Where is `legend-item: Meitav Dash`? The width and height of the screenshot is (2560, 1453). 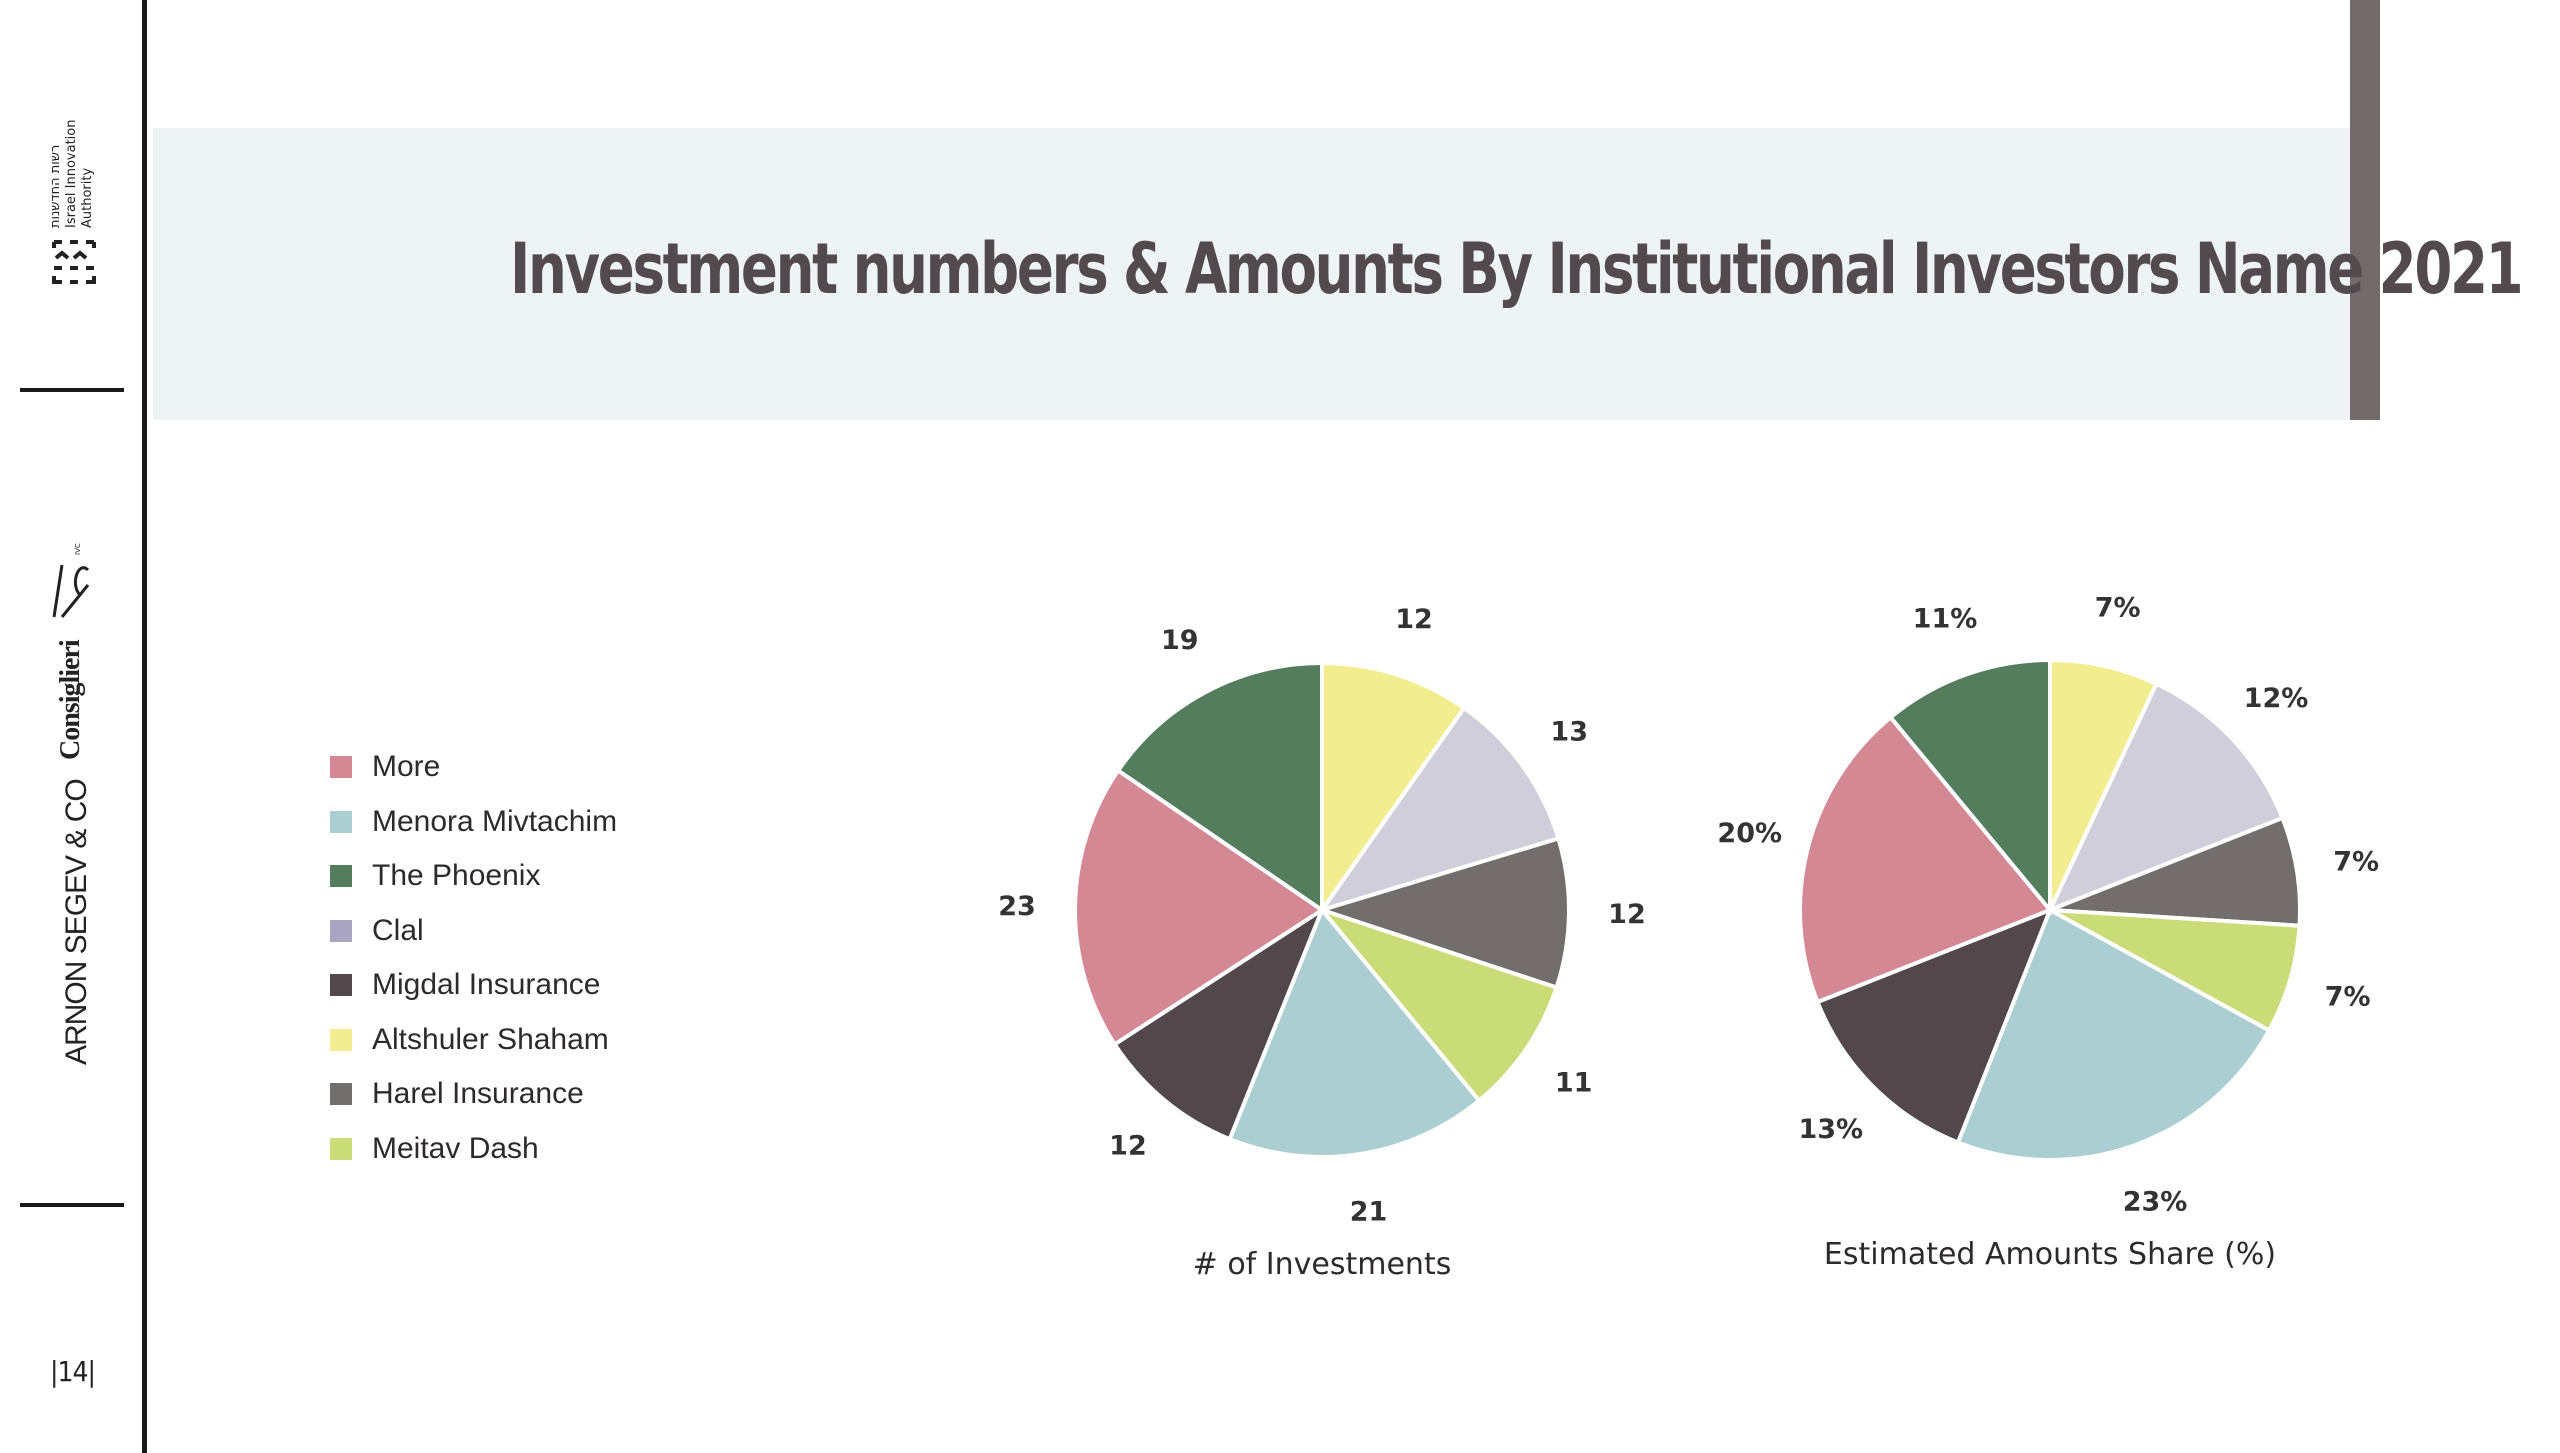 legend-item: Meitav Dash is located at coordinates (520, 1149).